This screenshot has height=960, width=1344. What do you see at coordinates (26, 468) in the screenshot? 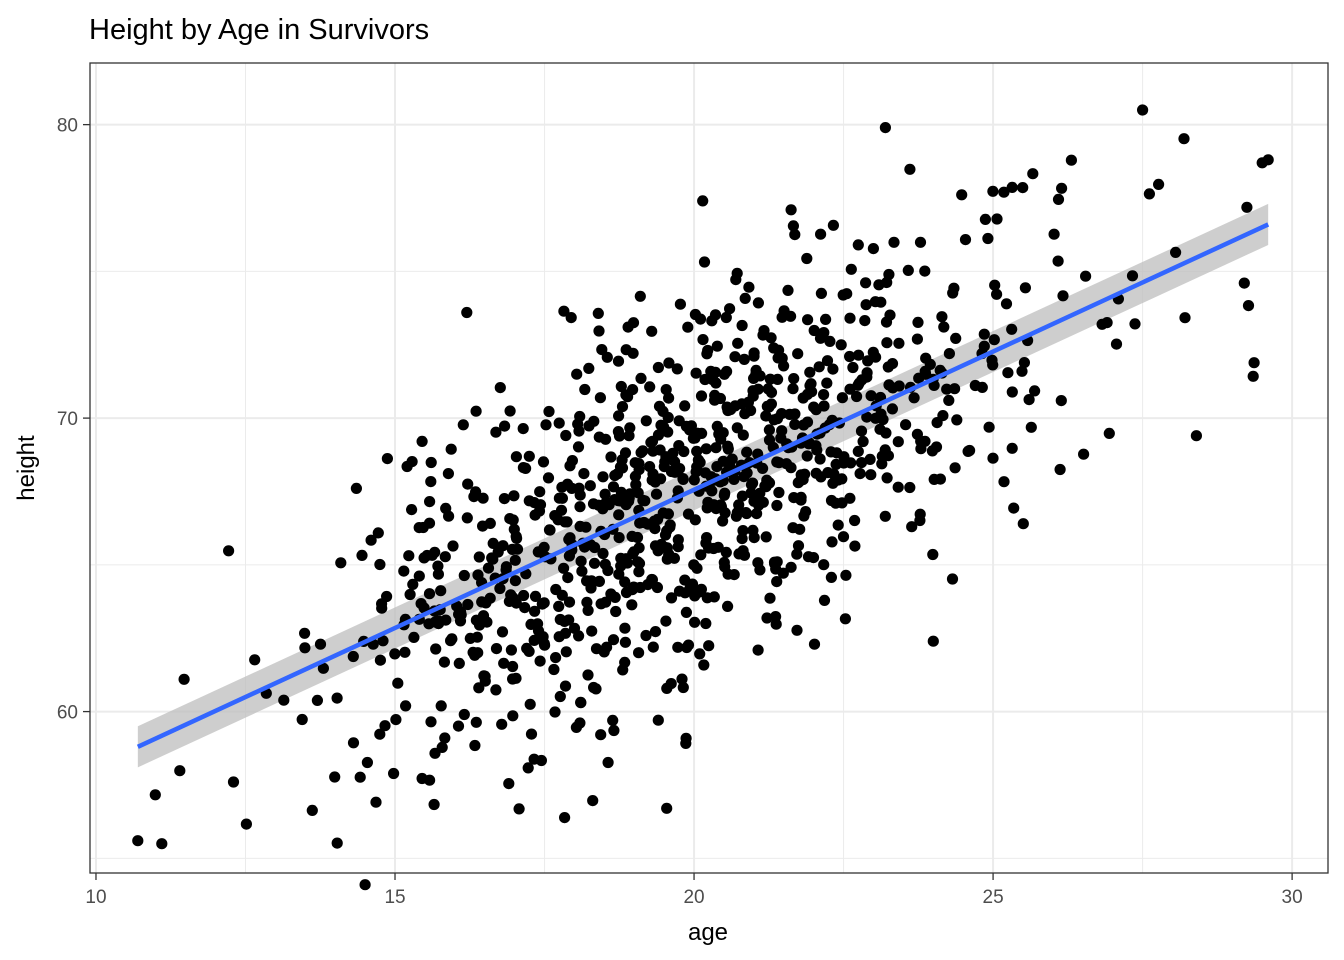
I see `y-axis-title: height` at bounding box center [26, 468].